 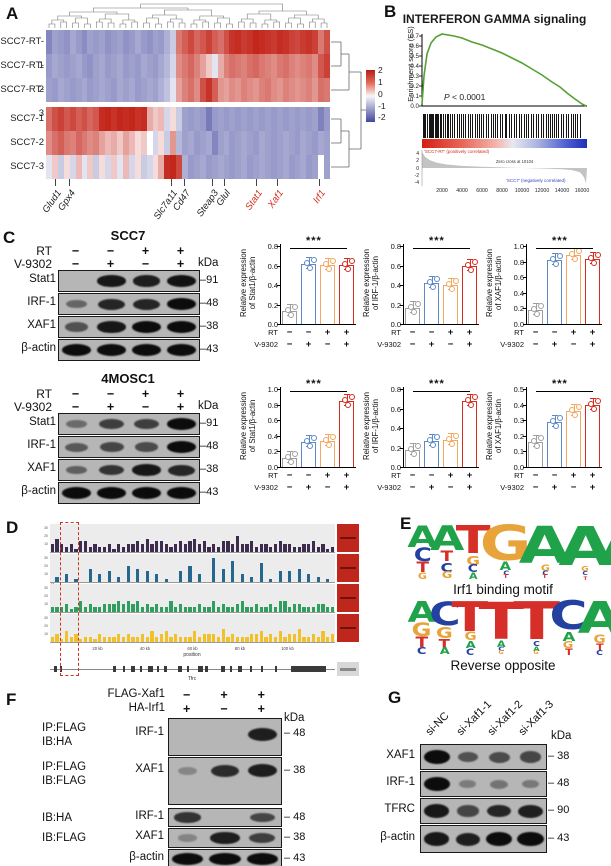 What do you see at coordinates (373, 426) in the screenshot?
I see `chart-y-axis-label: Relative expression of IRF-1/β-actin` at bounding box center [373, 426].